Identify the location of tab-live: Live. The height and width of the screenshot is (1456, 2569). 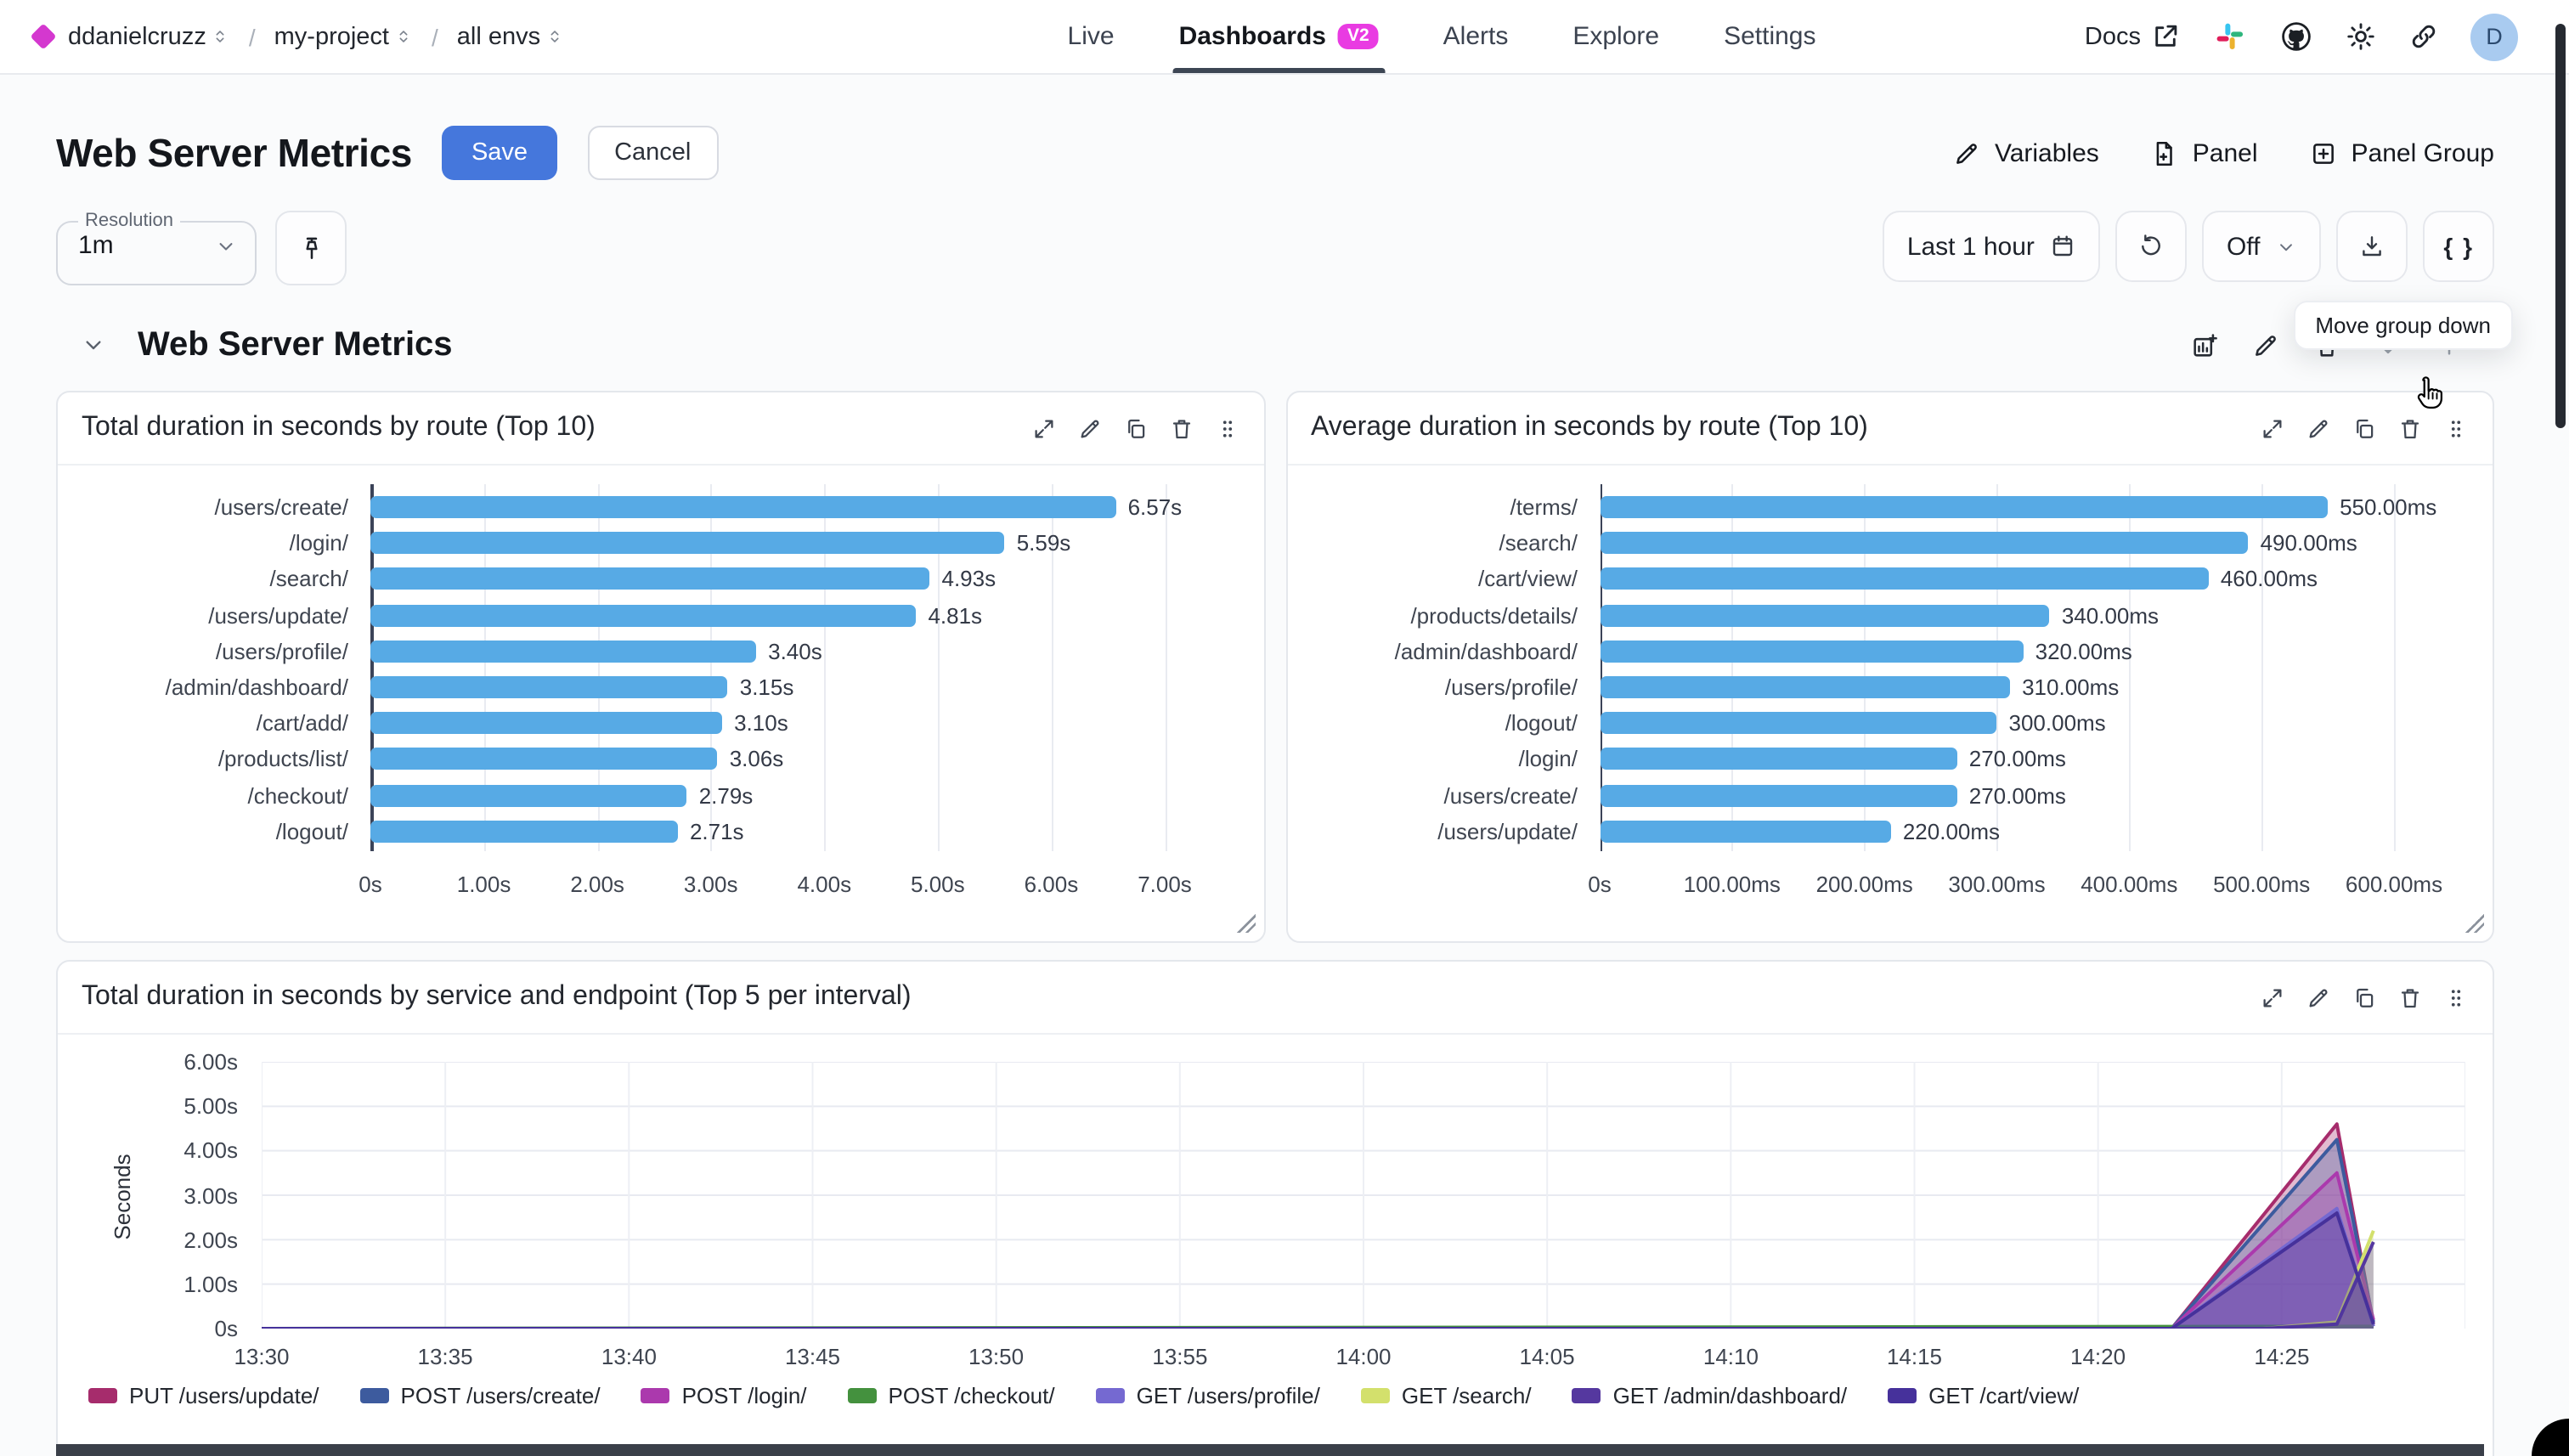
(1091, 36).